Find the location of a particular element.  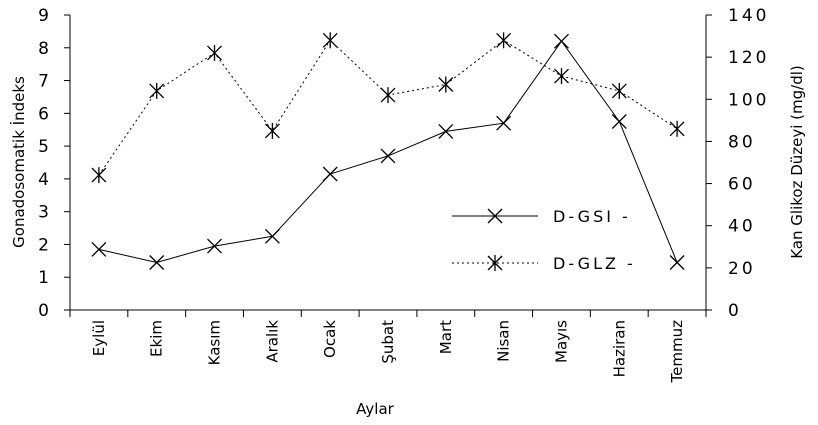

legend: D-GSI - D-GLZ - is located at coordinates (544, 240).